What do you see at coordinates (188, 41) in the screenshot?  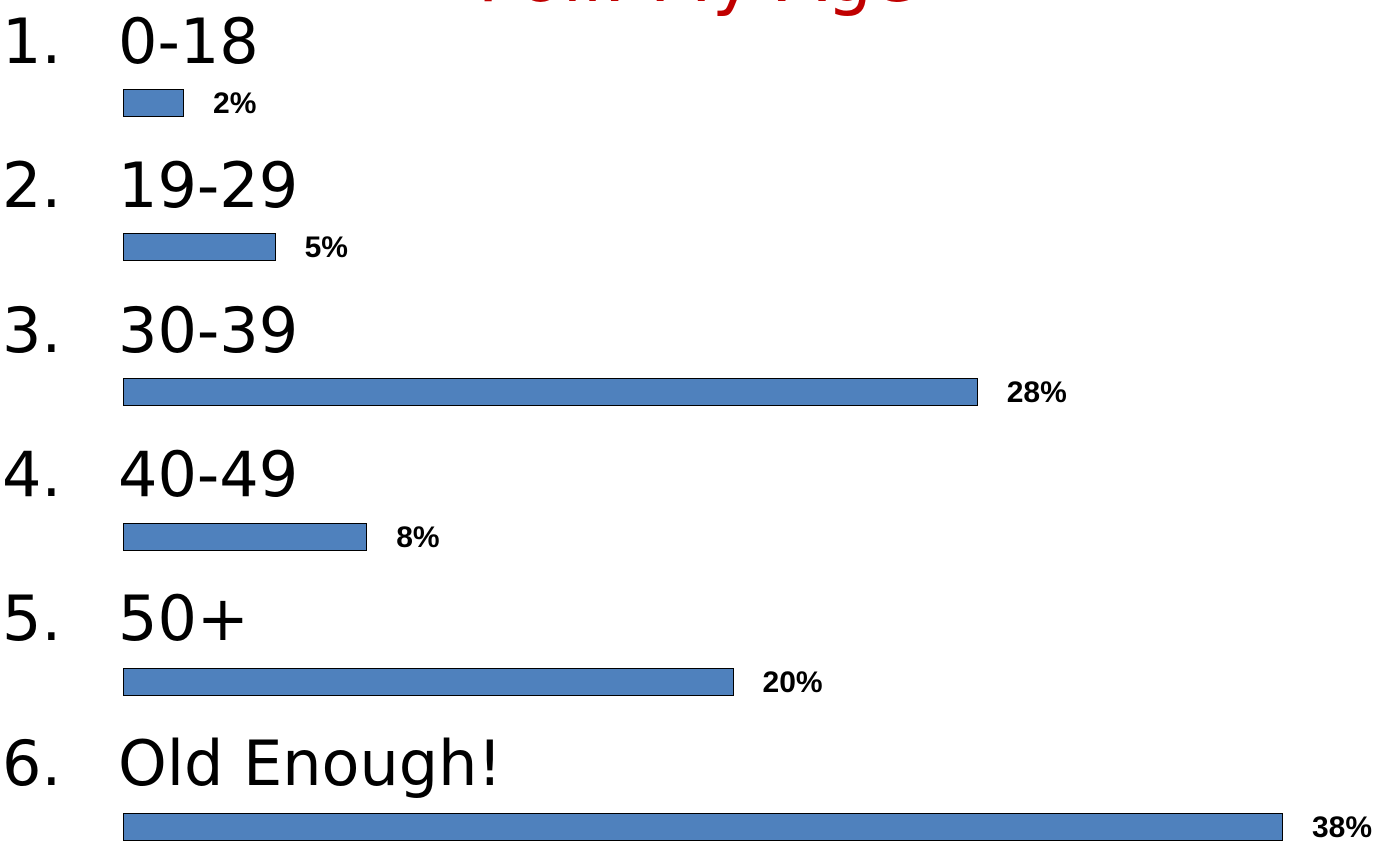 I see `category-label: 0-18` at bounding box center [188, 41].